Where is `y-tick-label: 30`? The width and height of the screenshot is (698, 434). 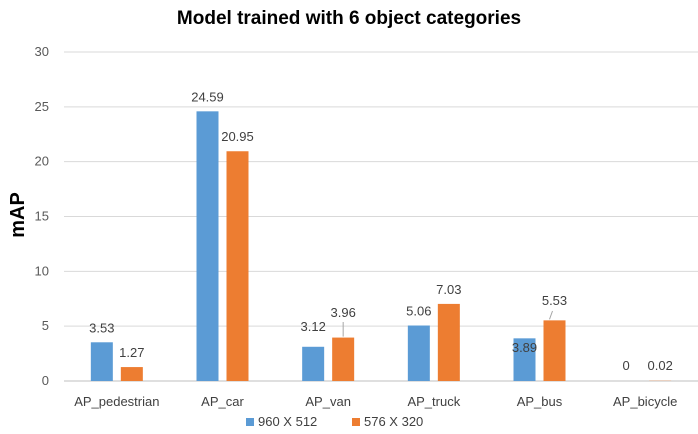 y-tick-label: 30 is located at coordinates (42, 51).